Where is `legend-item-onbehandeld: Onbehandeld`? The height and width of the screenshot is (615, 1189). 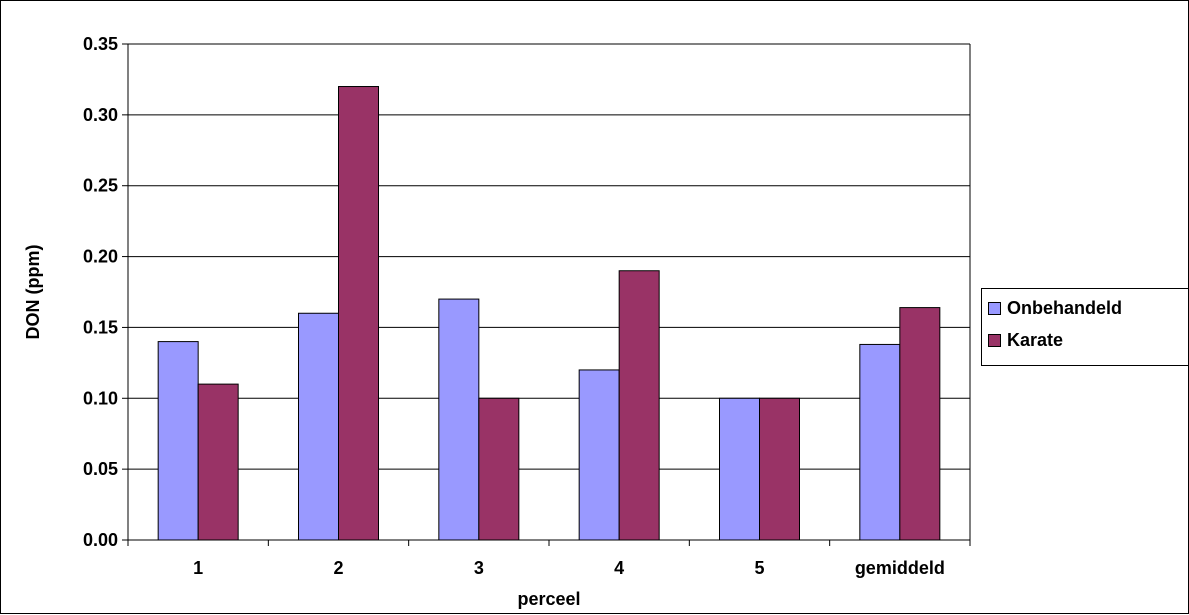 legend-item-onbehandeld: Onbehandeld is located at coordinates (1088, 308).